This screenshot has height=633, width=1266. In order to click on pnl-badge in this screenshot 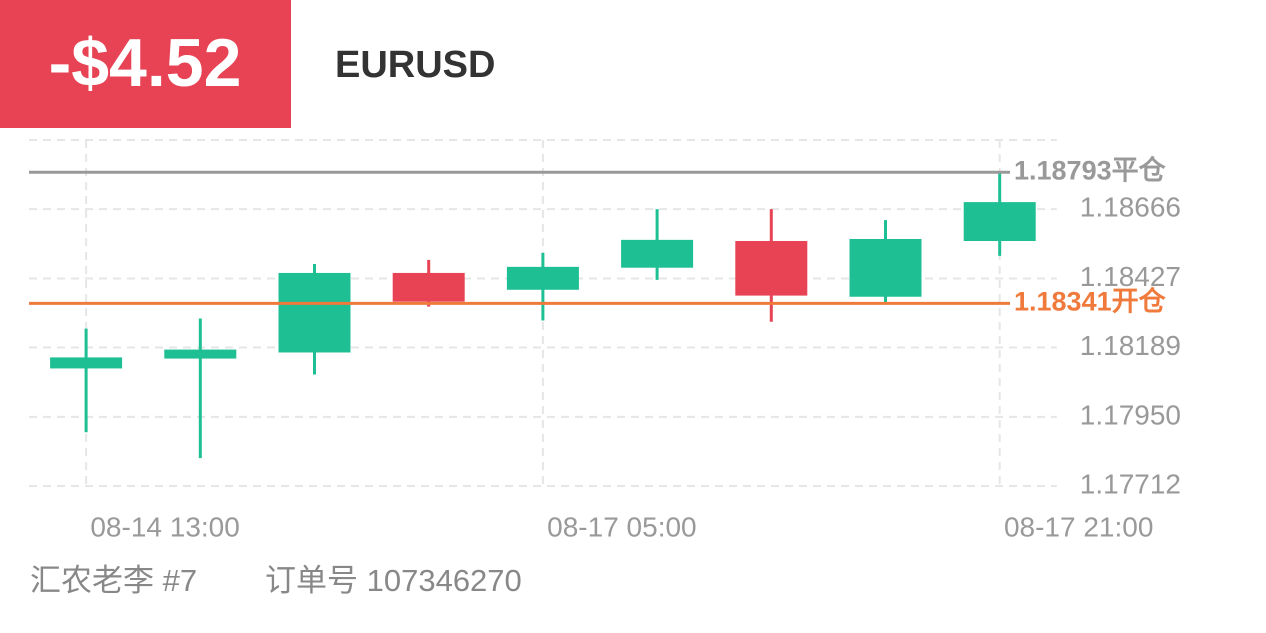, I will do `click(145, 64)`.